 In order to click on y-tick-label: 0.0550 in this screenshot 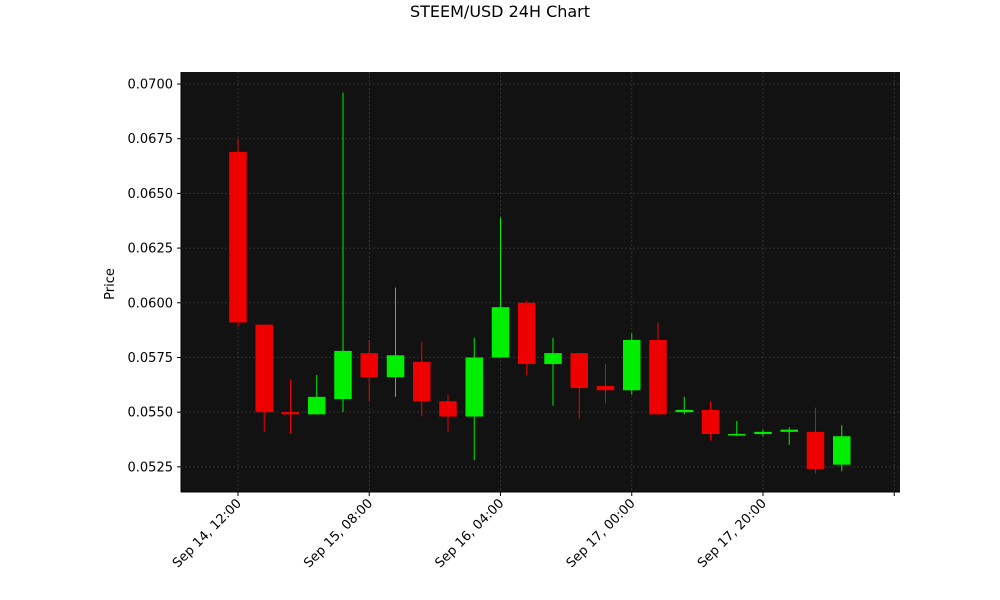, I will do `click(151, 413)`.